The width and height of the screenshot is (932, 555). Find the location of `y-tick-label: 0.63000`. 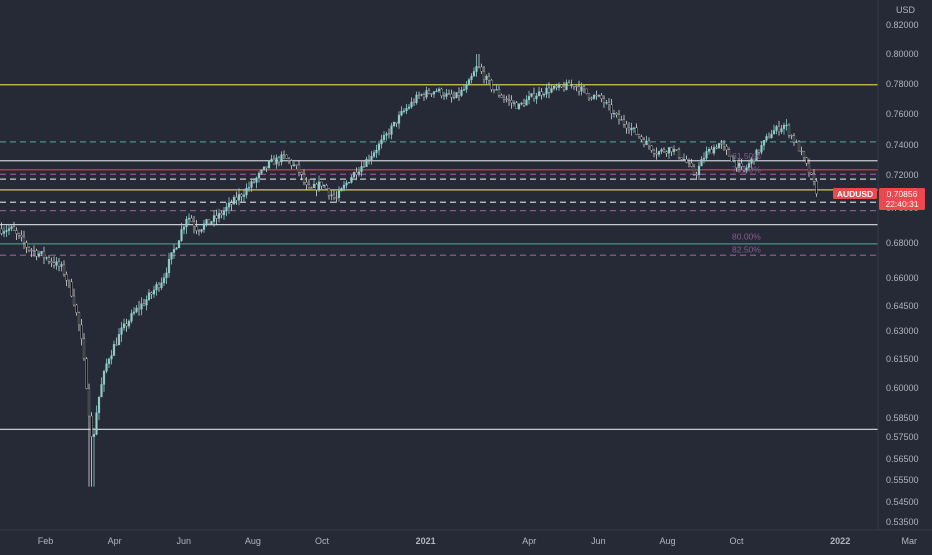

y-tick-label: 0.63000 is located at coordinates (902, 331).